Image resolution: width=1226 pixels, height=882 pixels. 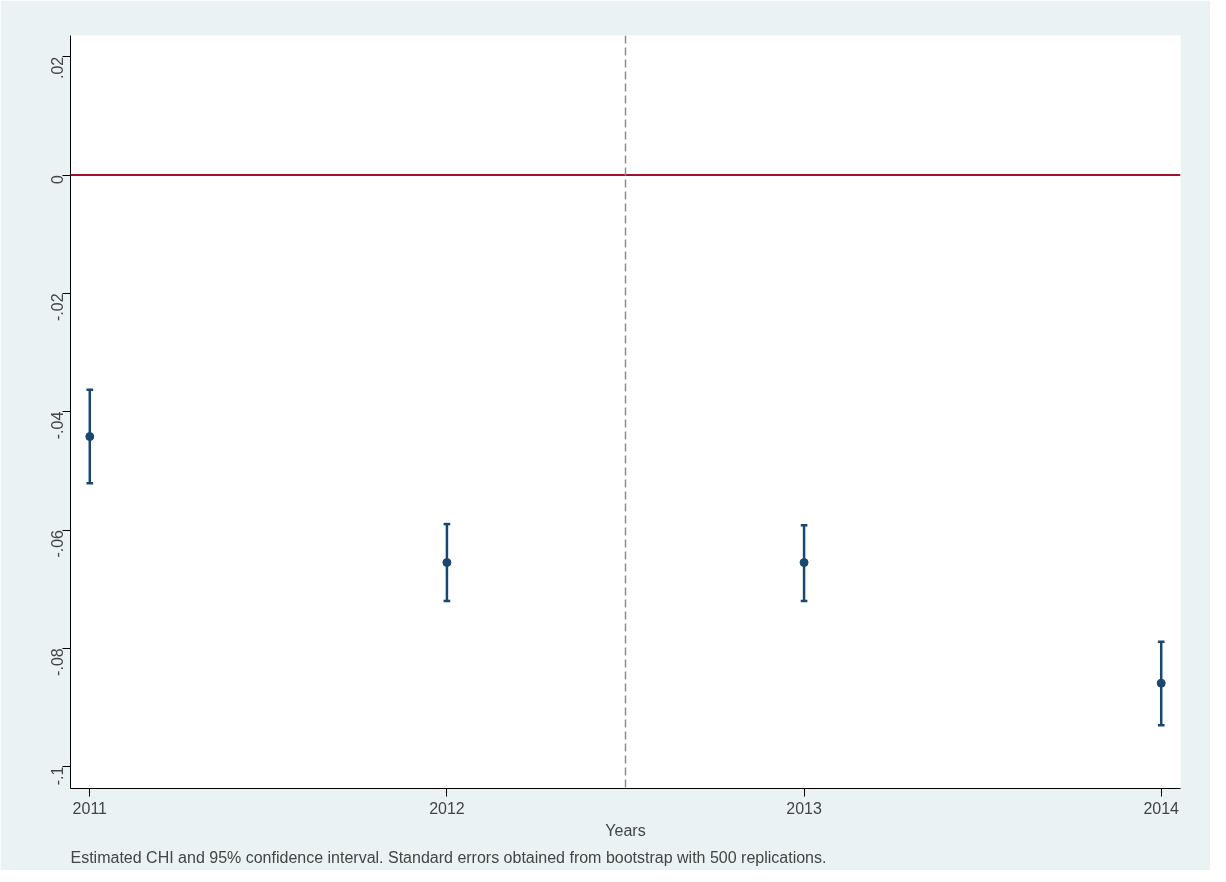 I want to click on text: Estimated CHI and 95% confidence interval. Standard errors obtained from bootstrap with 500 replications., so click(x=448, y=857).